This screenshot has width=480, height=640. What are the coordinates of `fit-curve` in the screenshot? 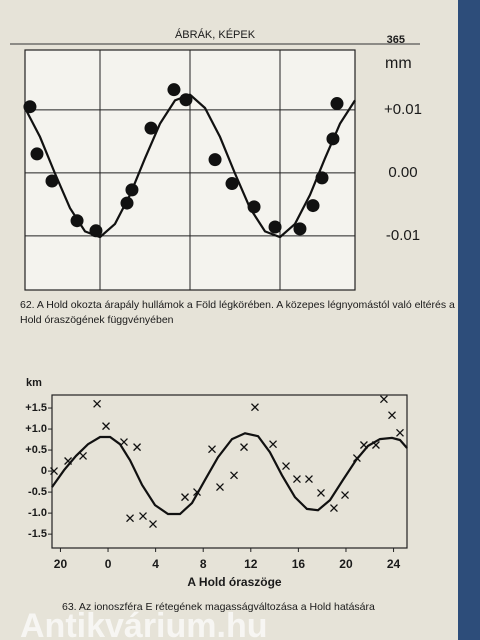 It's located at (229, 474).